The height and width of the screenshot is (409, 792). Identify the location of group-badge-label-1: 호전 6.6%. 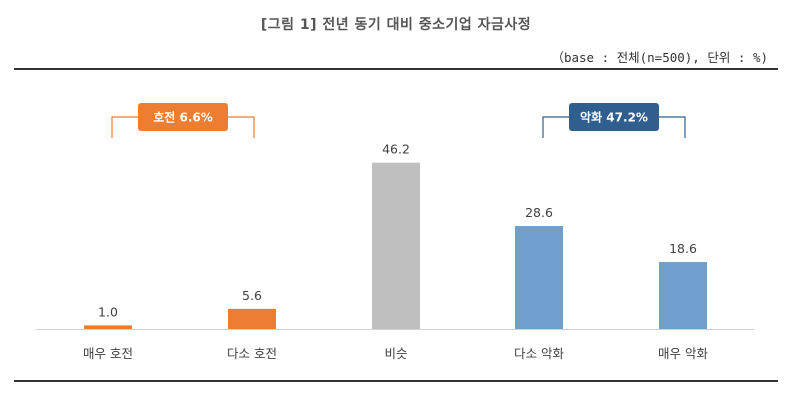
(183, 117).